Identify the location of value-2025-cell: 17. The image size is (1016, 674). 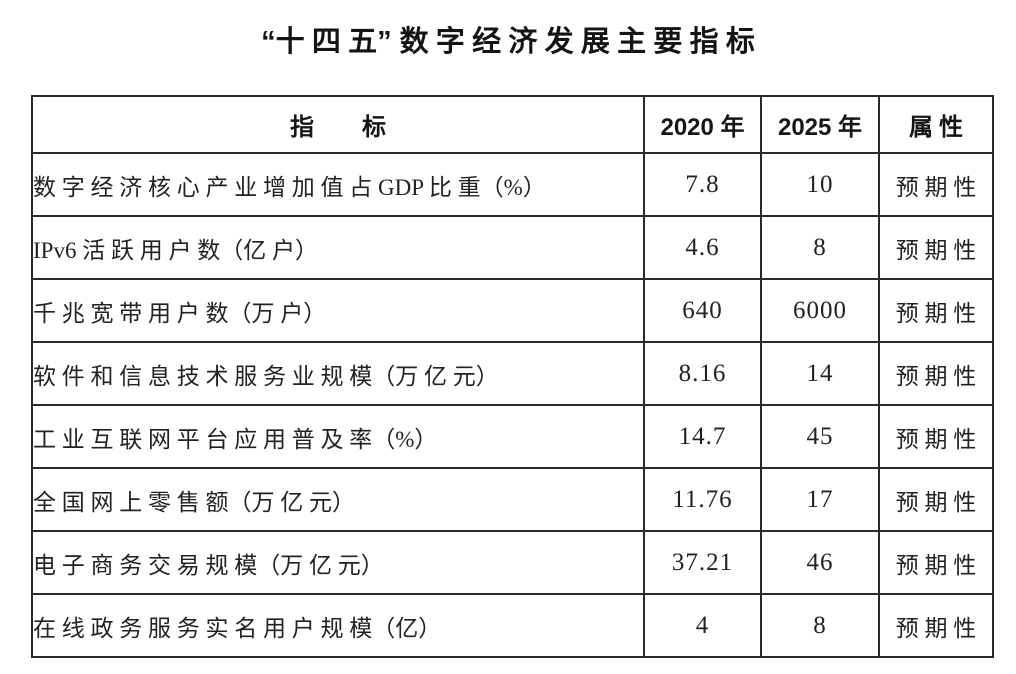
(820, 499).